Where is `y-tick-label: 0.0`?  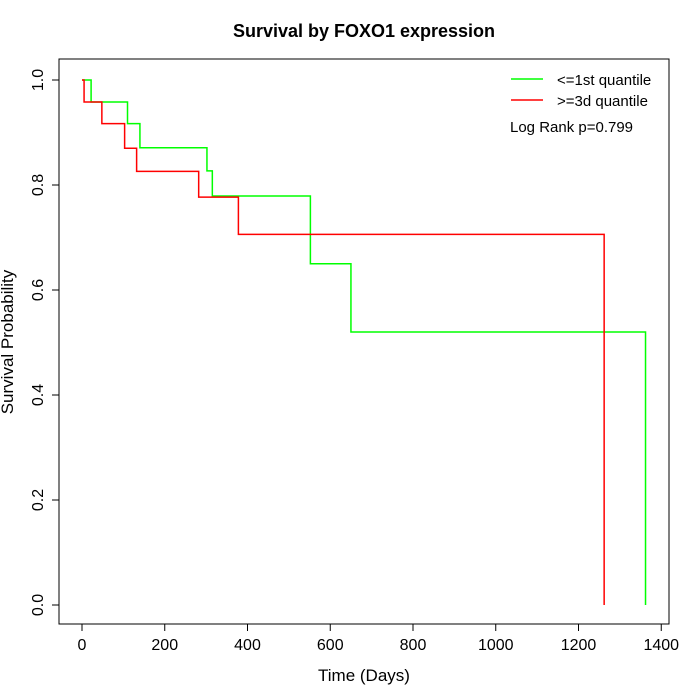 y-tick-label: 0.0 is located at coordinates (38, 605).